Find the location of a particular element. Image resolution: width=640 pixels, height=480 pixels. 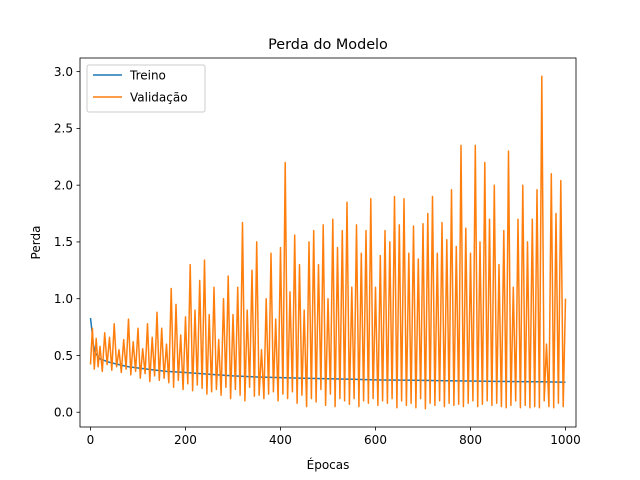

x-tick-label: 1000 is located at coordinates (565, 440).